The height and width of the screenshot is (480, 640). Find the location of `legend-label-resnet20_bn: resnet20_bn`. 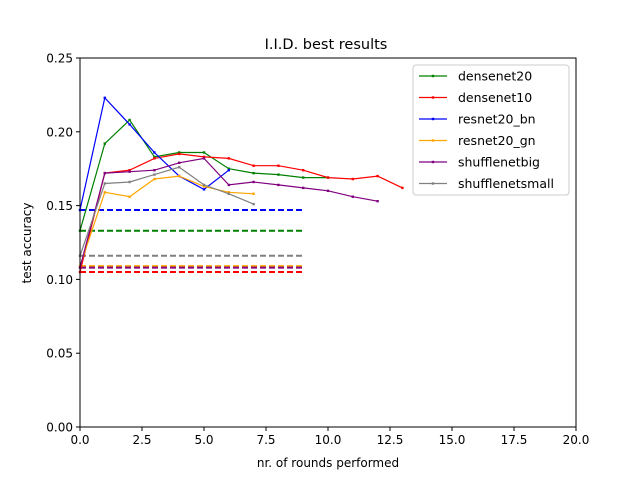

legend-label-resnet20_bn: resnet20_bn is located at coordinates (497, 119).